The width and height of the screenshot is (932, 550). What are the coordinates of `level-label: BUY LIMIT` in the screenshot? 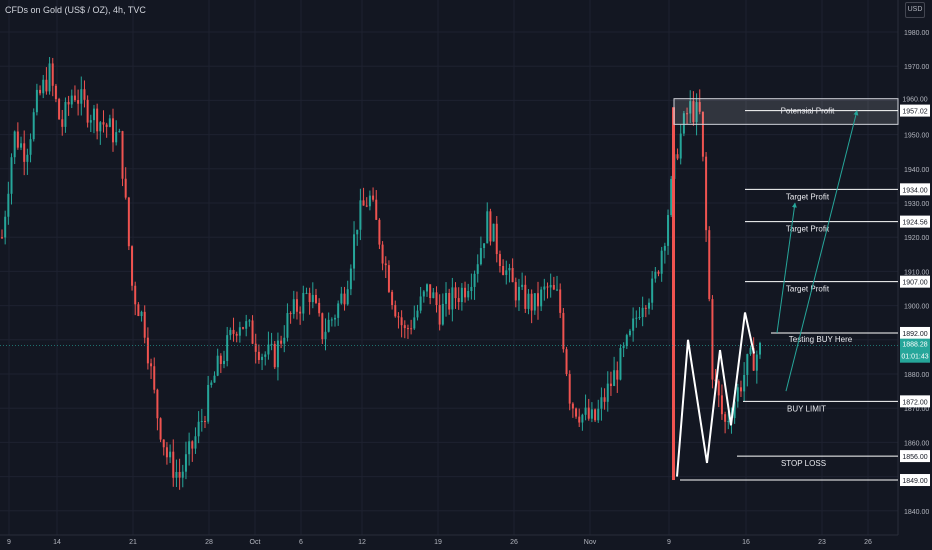 It's located at (806, 408).